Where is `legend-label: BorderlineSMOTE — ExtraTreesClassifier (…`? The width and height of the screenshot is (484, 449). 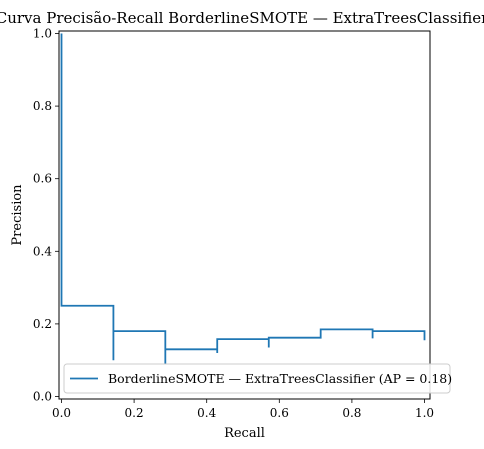
legend-label: BorderlineSMOTE — ExtraTreesClassifier (… is located at coordinates (280, 378).